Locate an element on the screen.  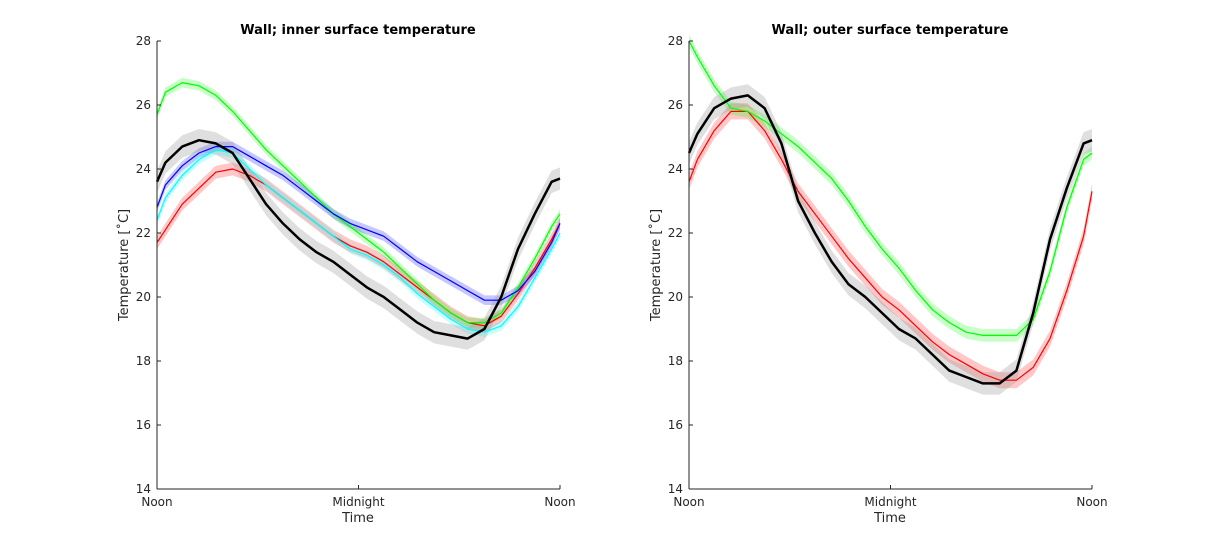
series-0-band is located at coordinates (358, 247).